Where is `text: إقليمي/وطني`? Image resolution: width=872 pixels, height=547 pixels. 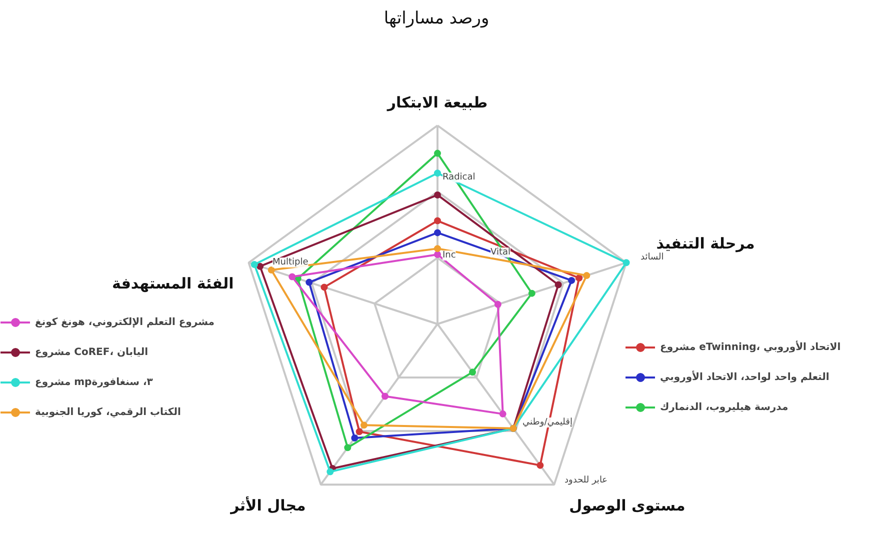
text: إقليمي/وطني is located at coordinates (547, 423).